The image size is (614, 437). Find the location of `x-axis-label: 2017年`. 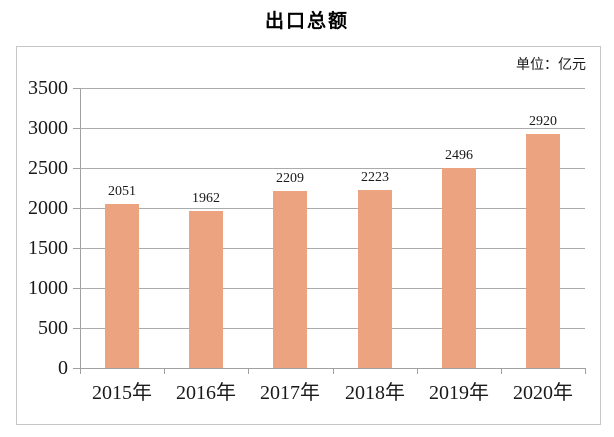

x-axis-label: 2017年 is located at coordinates (290, 393).